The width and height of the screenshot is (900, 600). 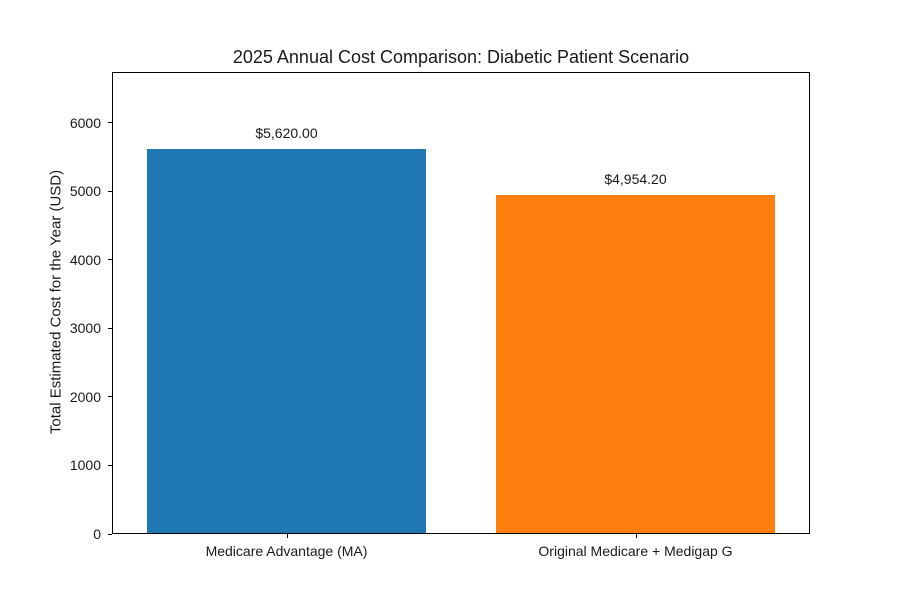 I want to click on y-tick-label: 4000, so click(x=85, y=259).